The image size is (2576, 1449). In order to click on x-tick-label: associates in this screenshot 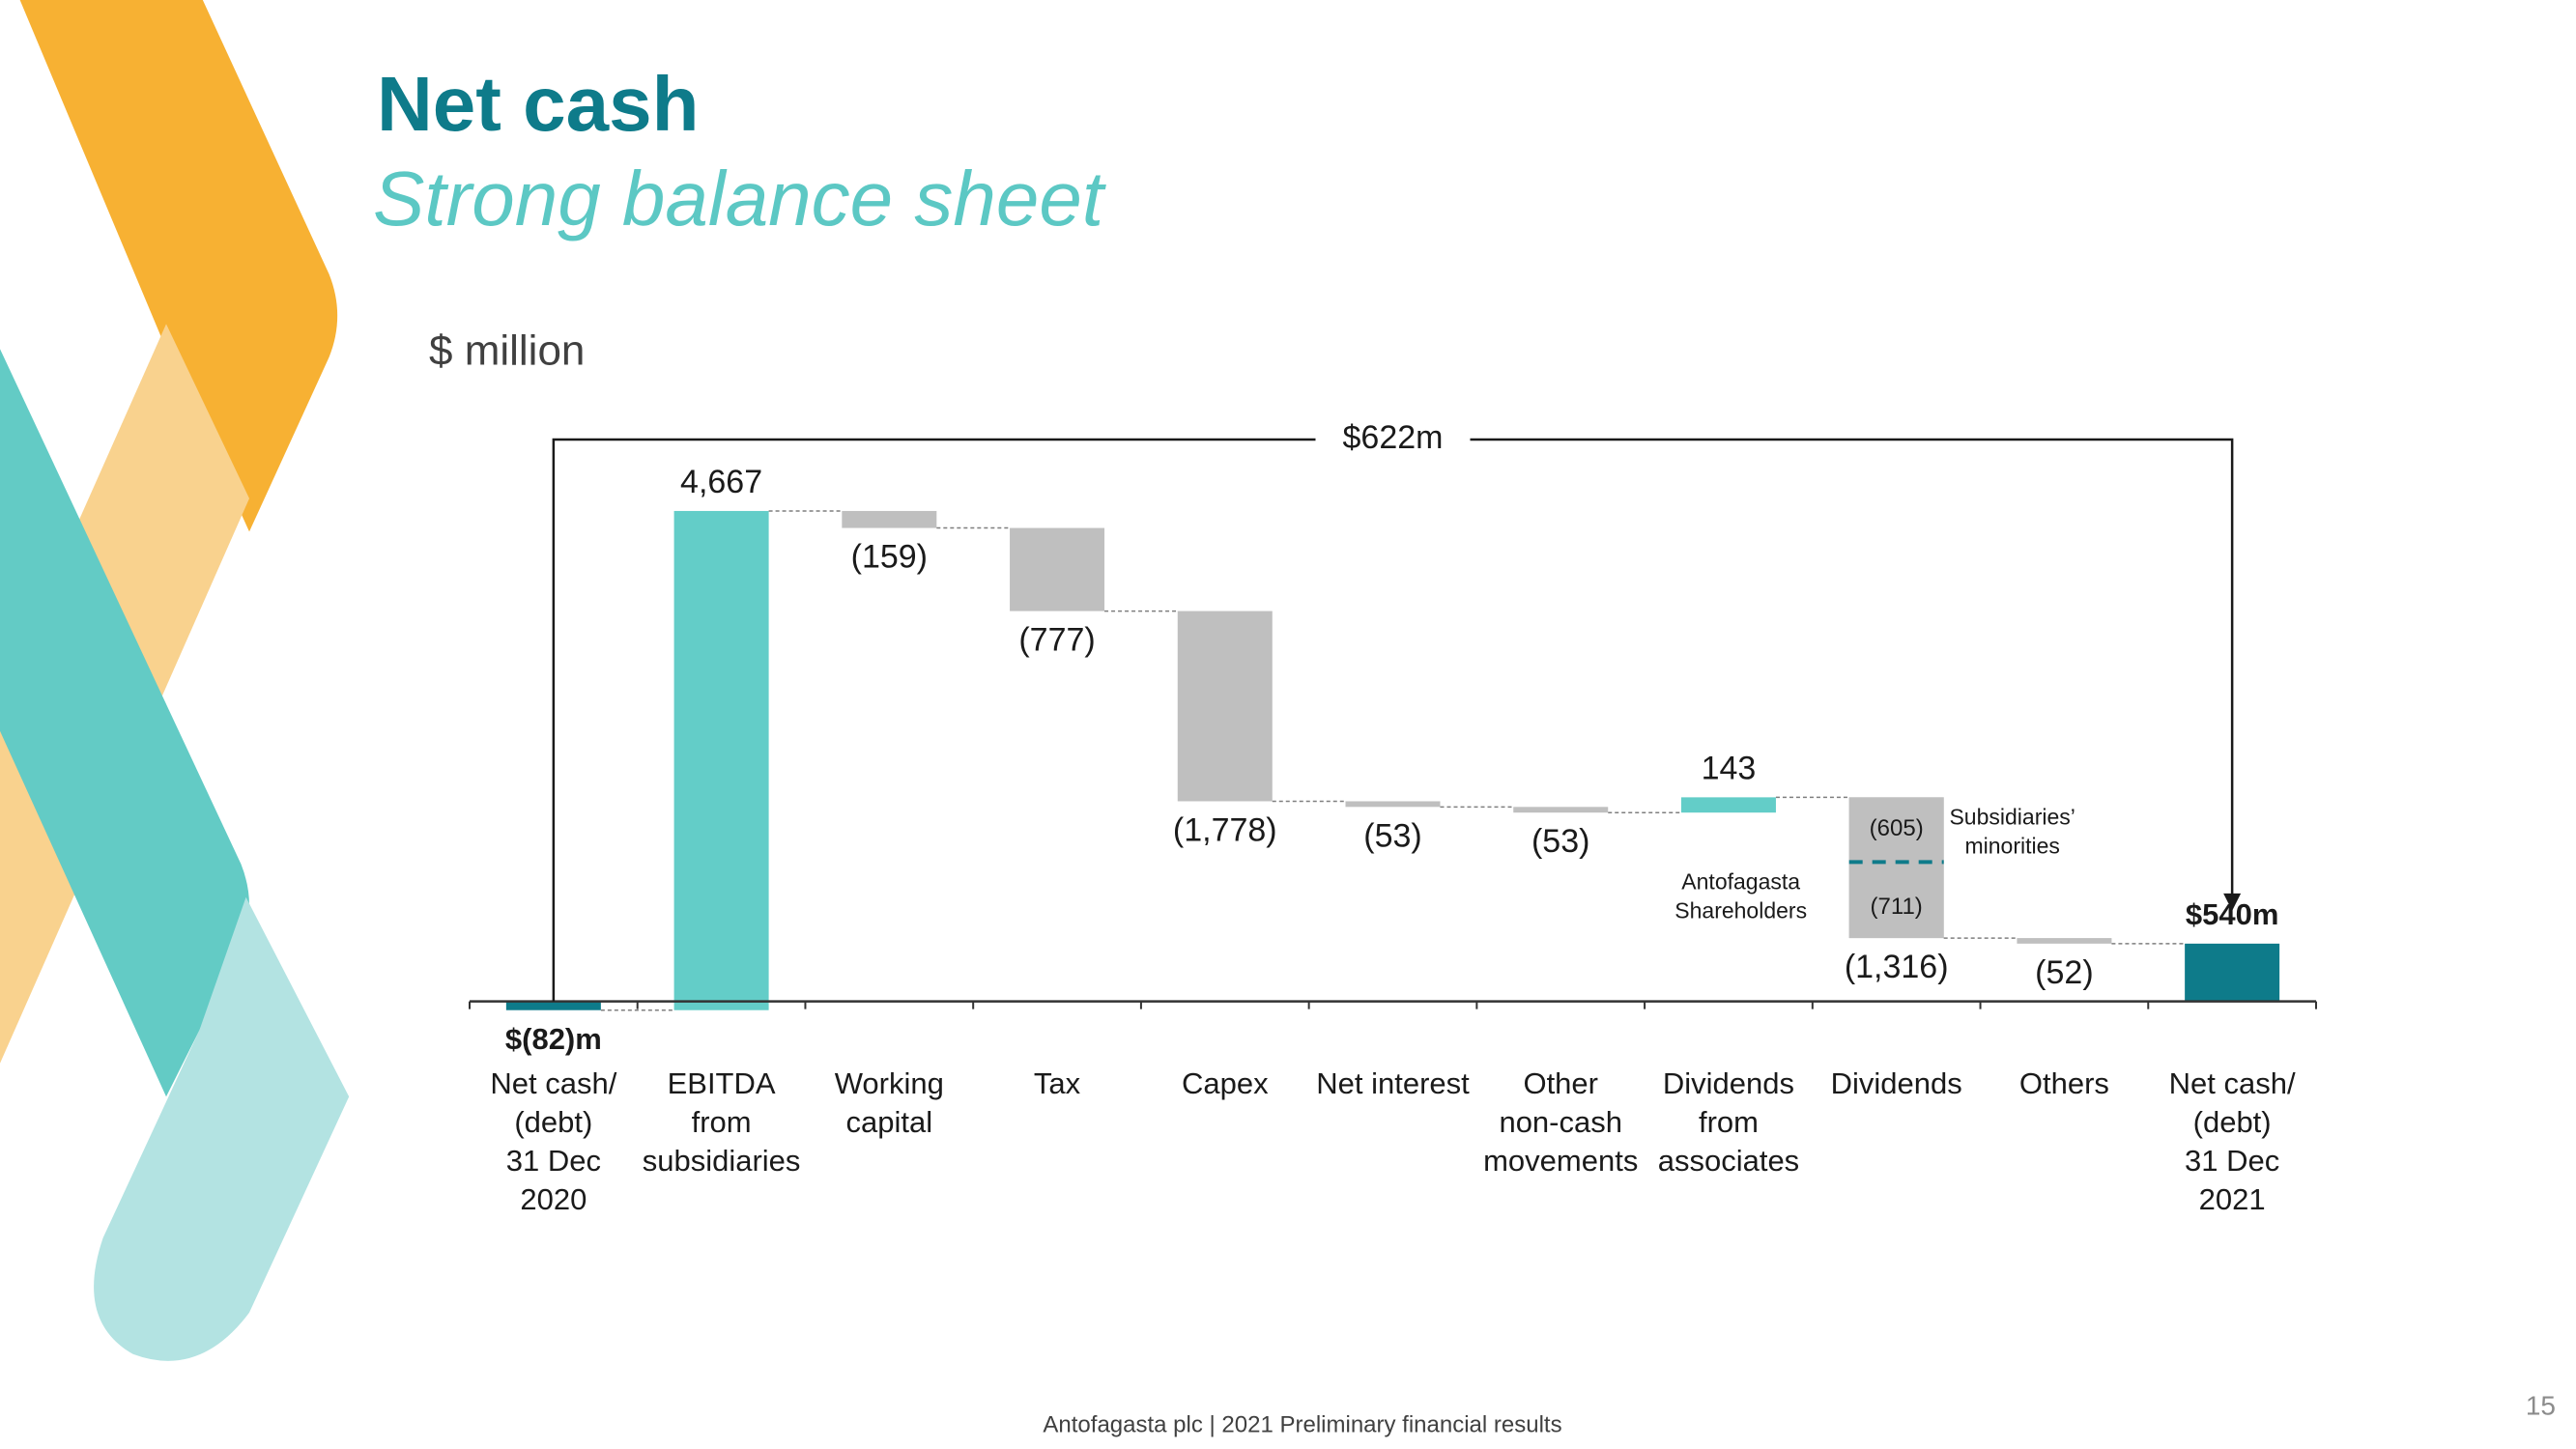, I will do `click(1729, 1161)`.